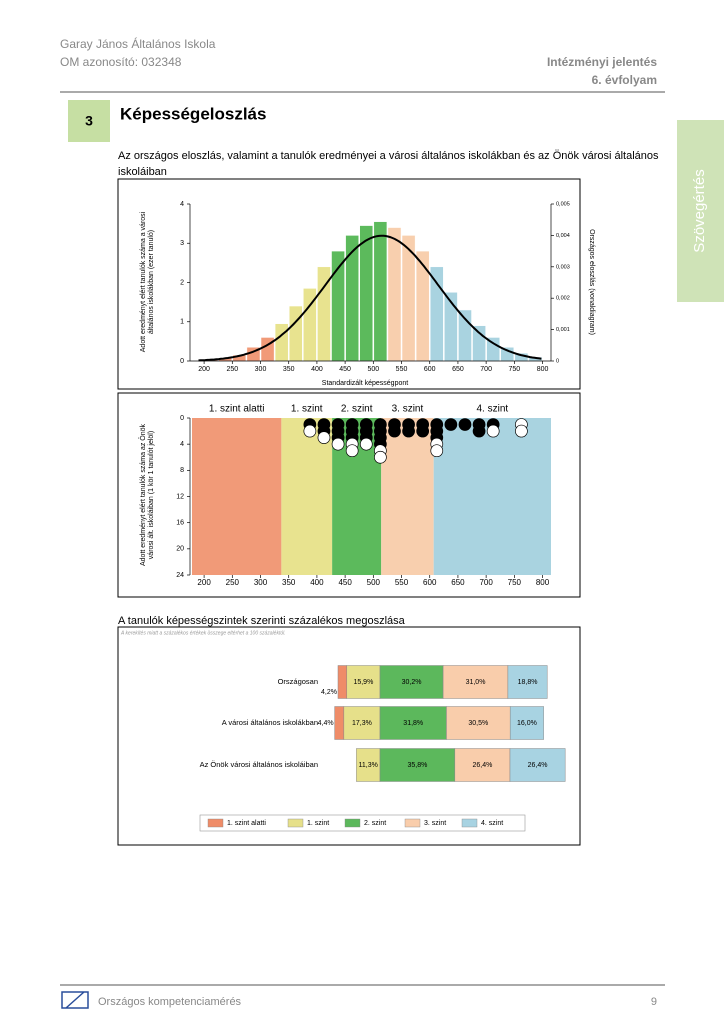 The image size is (724, 1024). I want to click on y-tick-label: 16, so click(180, 523).